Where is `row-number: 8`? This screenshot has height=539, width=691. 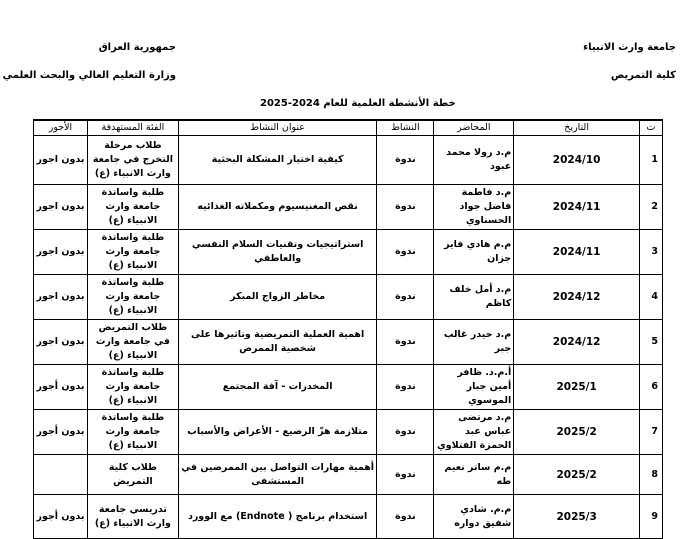
row-number: 8 is located at coordinates (651, 474).